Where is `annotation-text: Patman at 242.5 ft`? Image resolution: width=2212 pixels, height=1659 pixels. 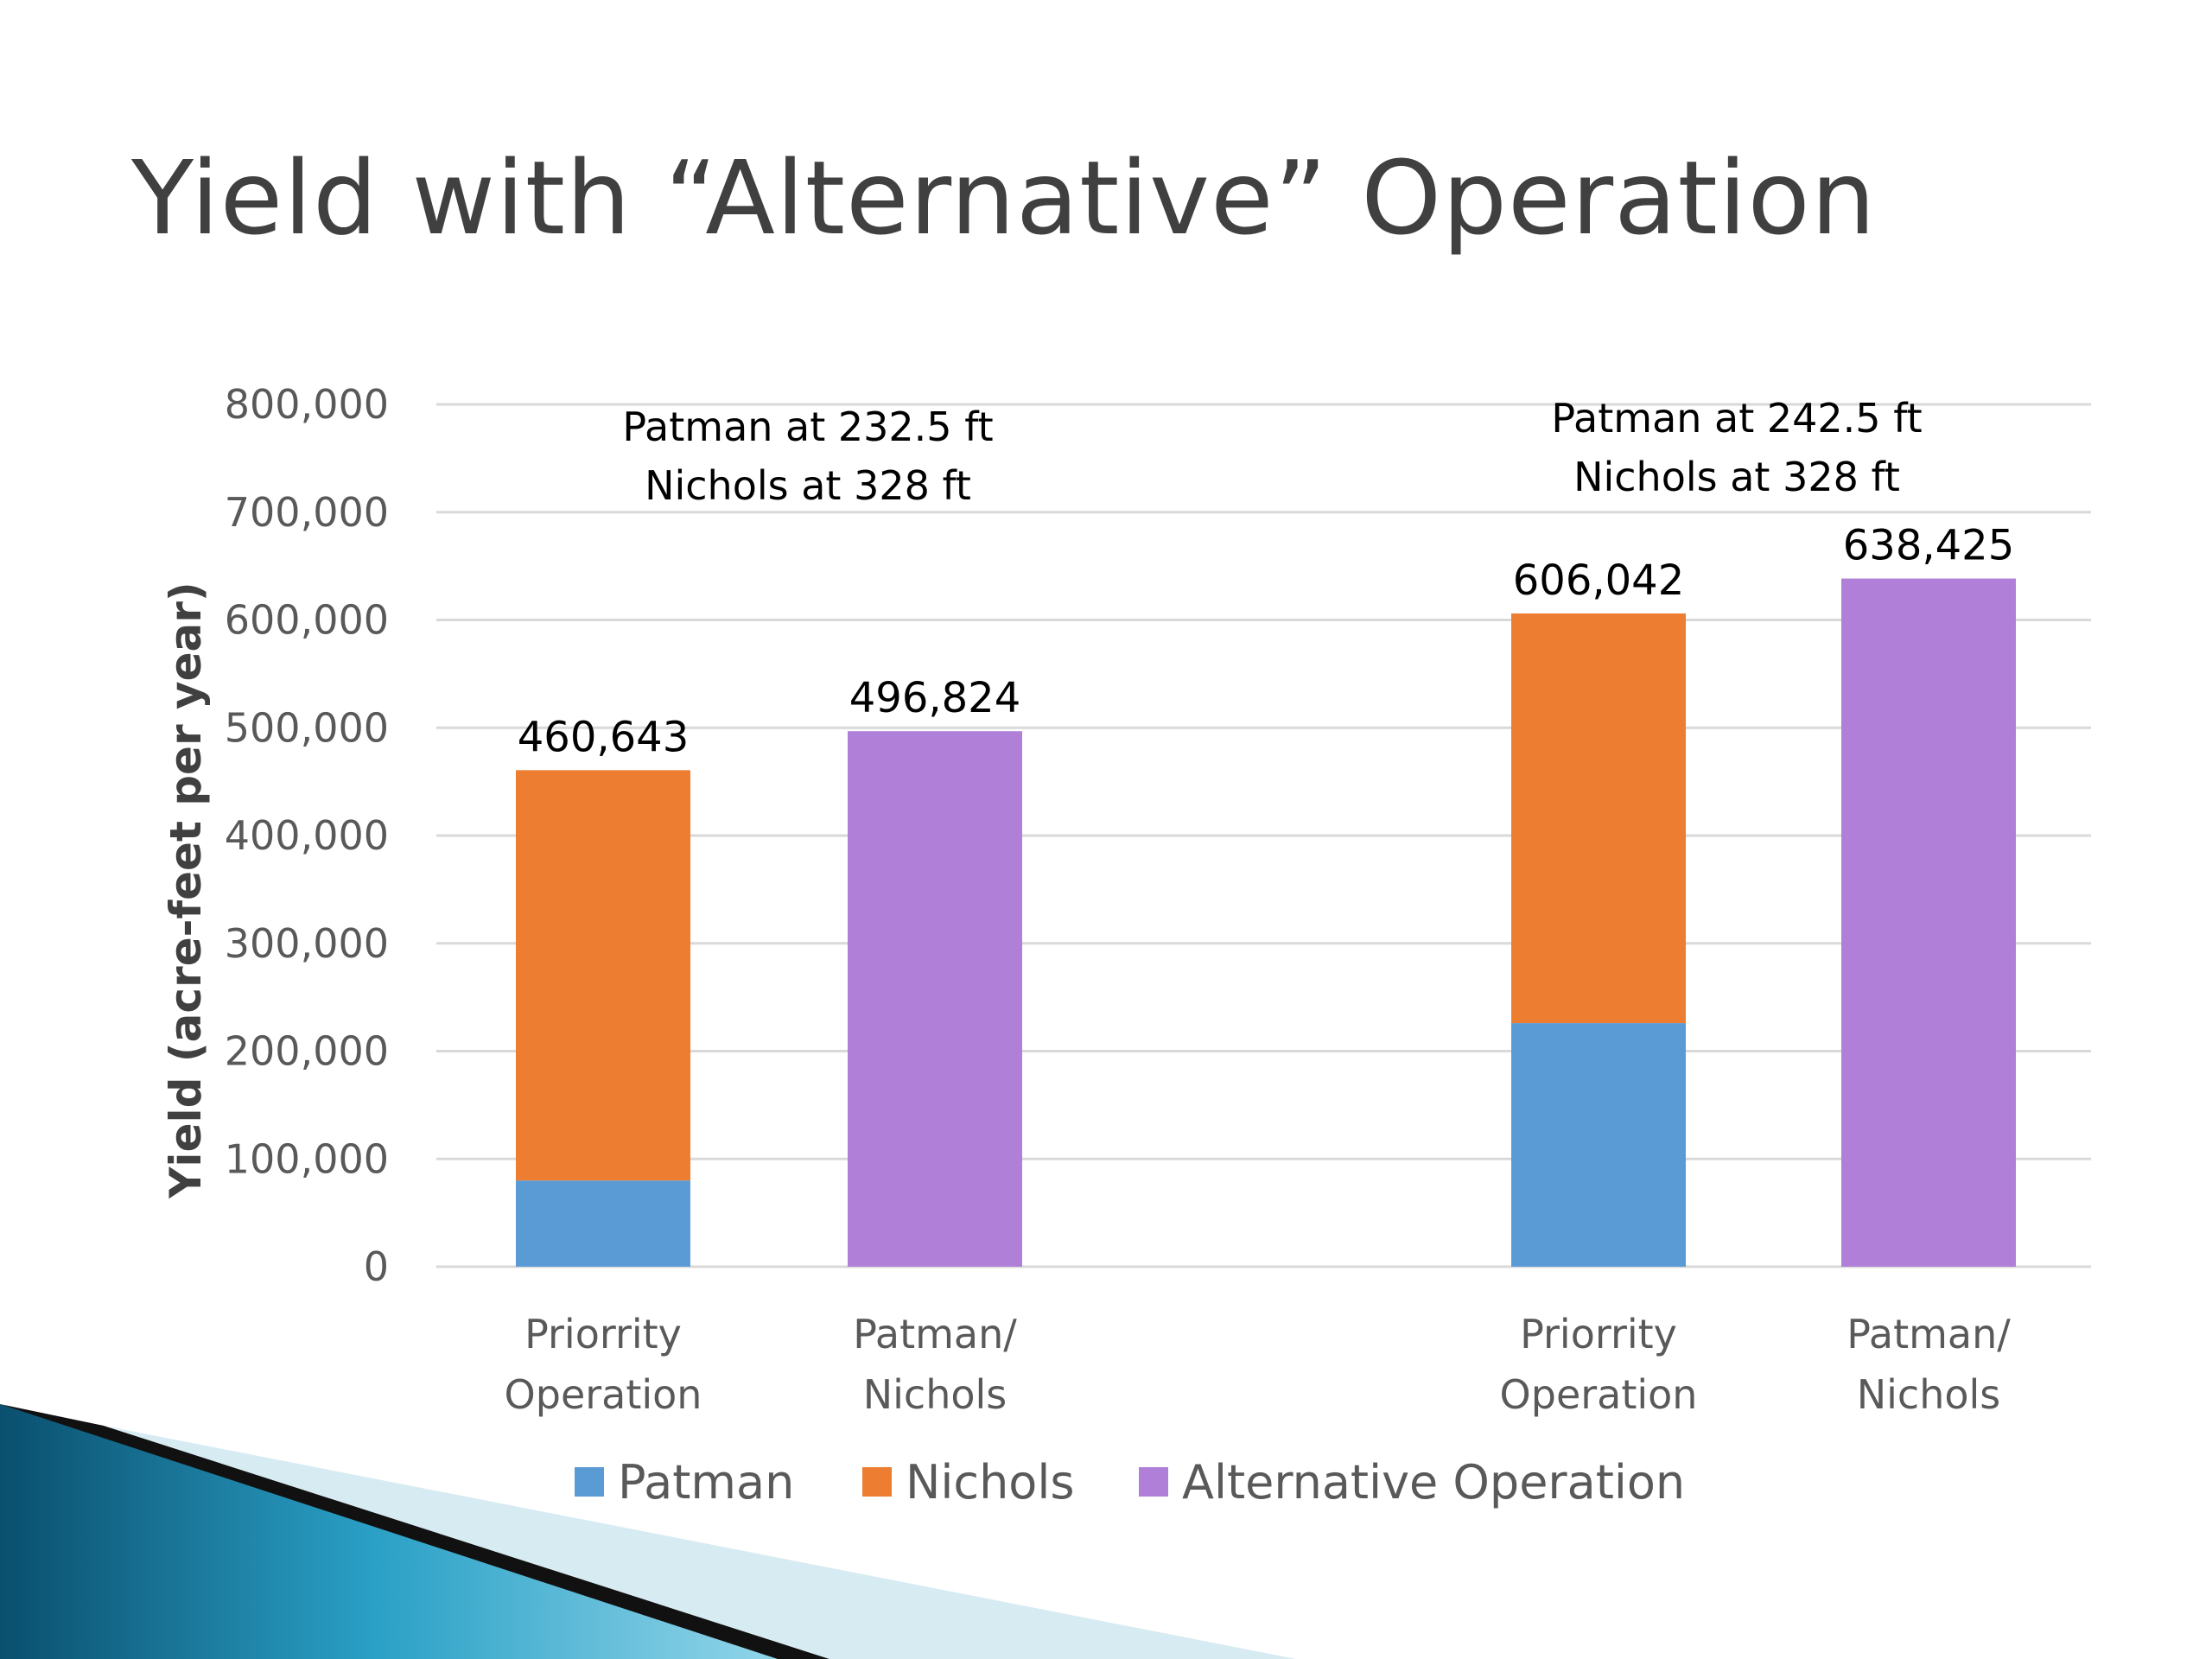
annotation-text: Patman at 242.5 ft is located at coordinates (1736, 418).